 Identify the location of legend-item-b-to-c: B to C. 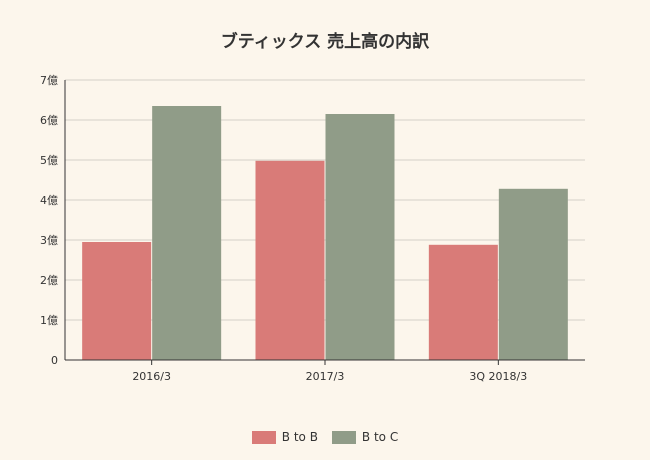
(365, 437).